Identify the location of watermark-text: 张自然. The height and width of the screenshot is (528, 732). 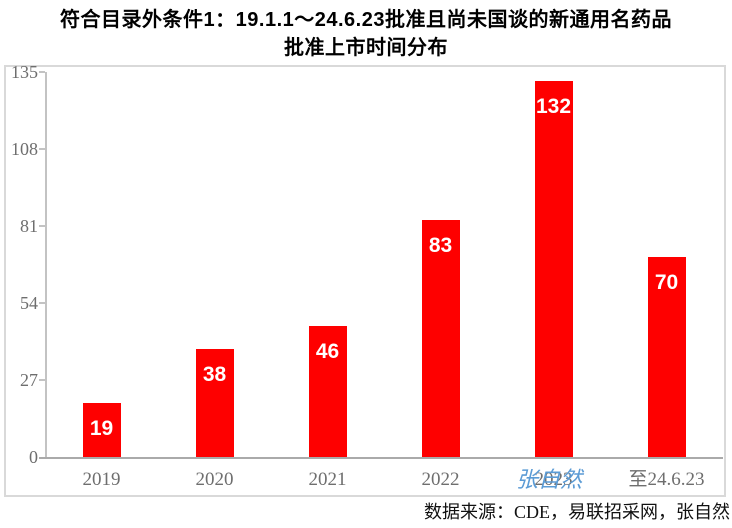
(549, 479).